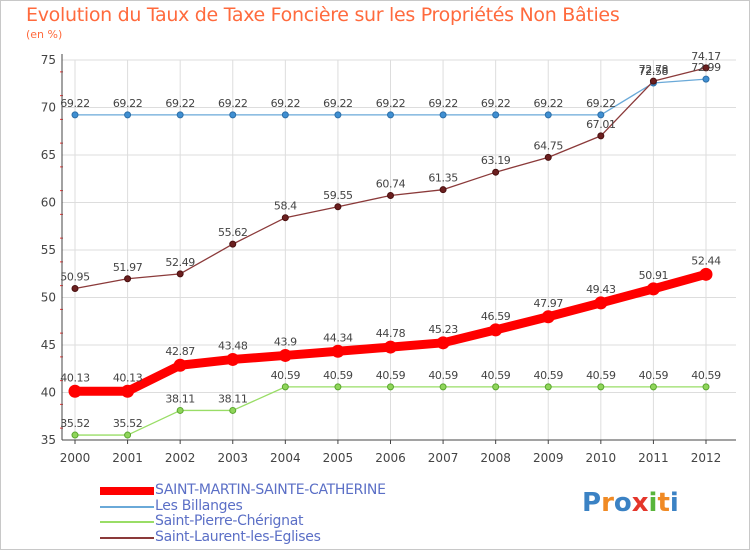 The height and width of the screenshot is (550, 750). Describe the element at coordinates (233, 398) in the screenshot. I see `series-2-data-label-2003: 38.11` at that location.